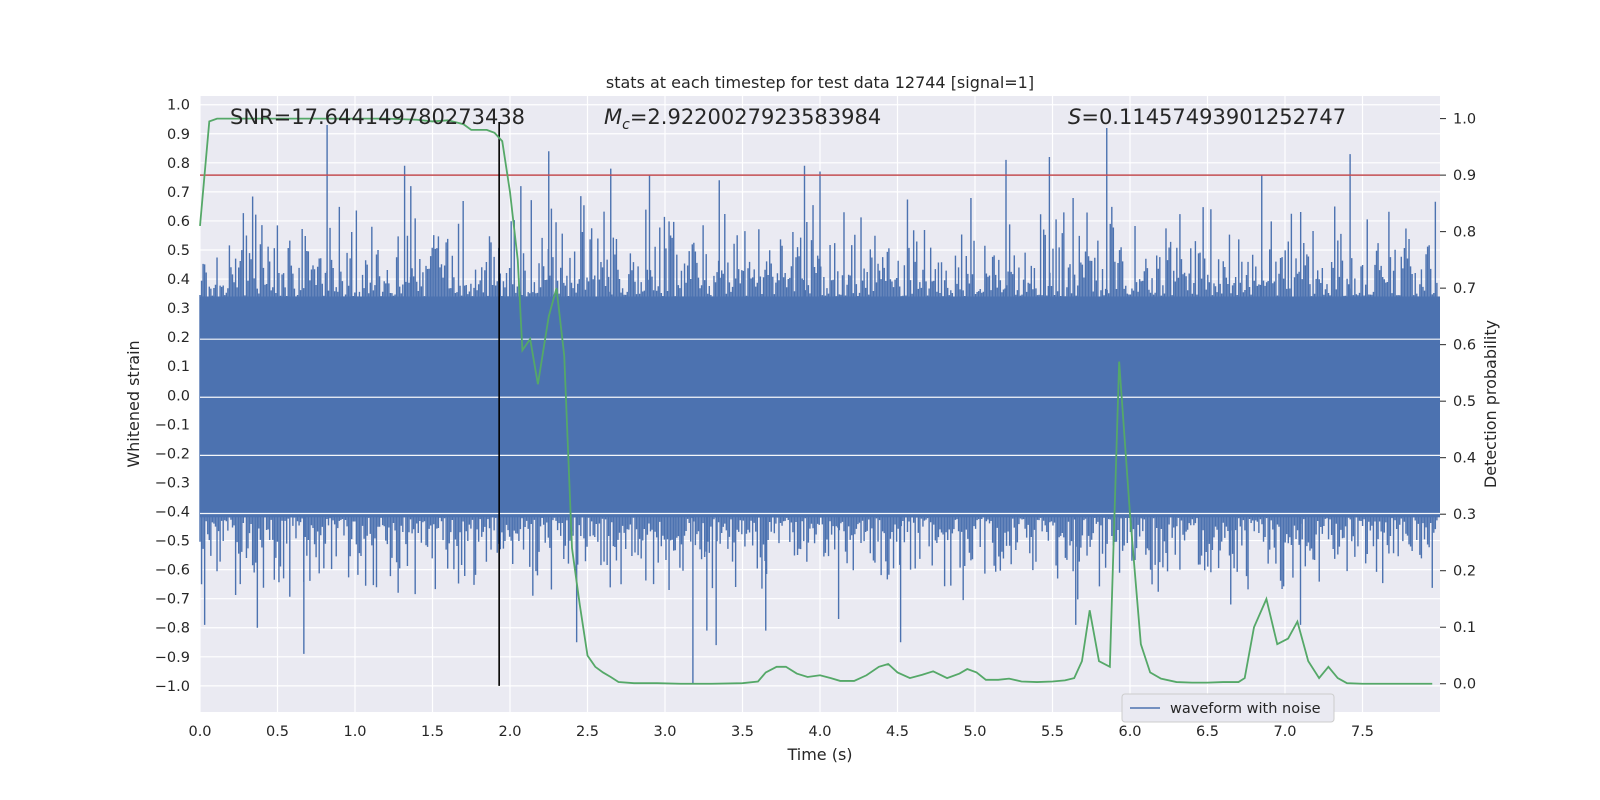 The image size is (1600, 800). Describe the element at coordinates (178, 251) in the screenshot. I see `y-tick-label: 0.5` at that location.